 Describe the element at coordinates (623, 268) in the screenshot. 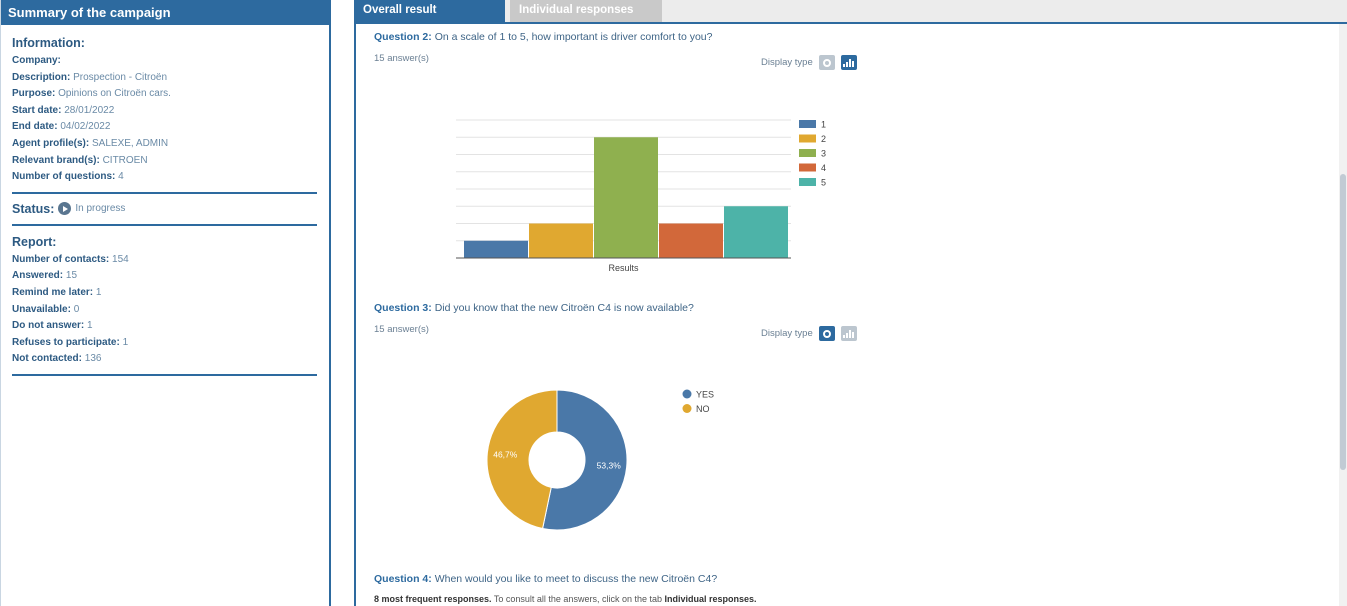

I see `category-label: Results` at that location.